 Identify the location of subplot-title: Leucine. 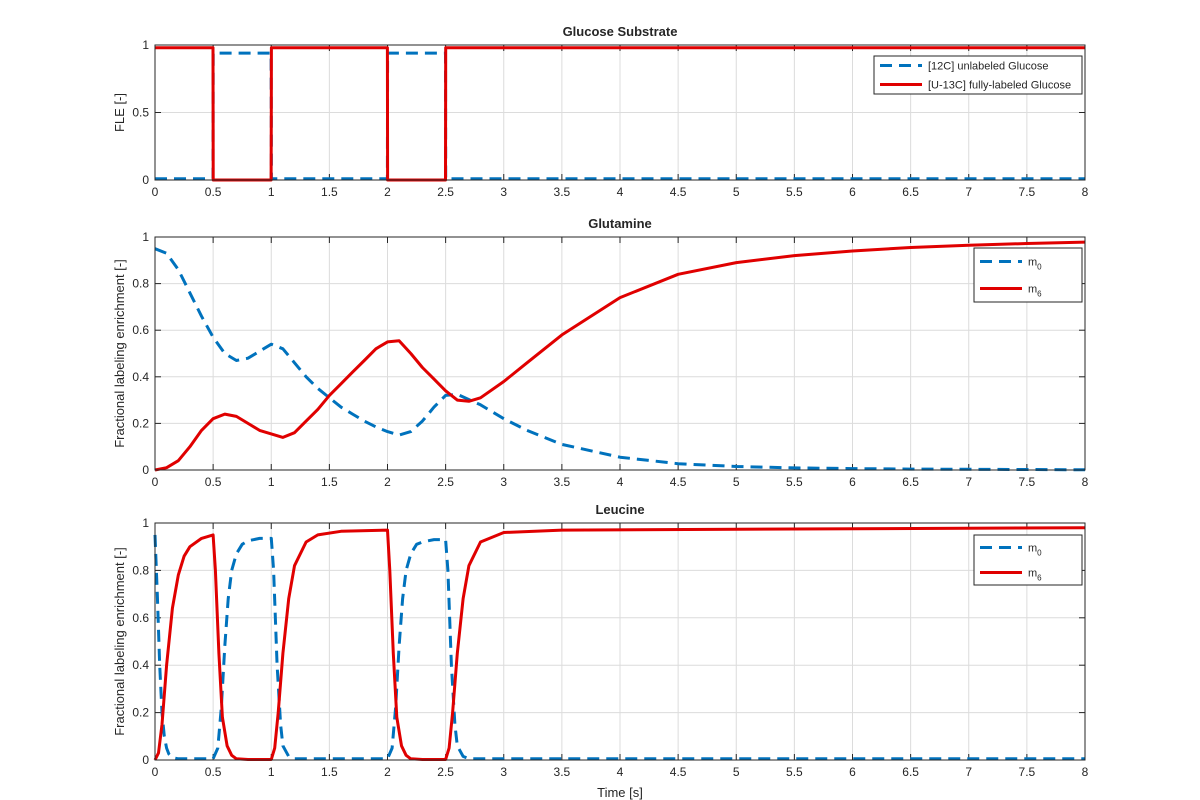
(619, 509).